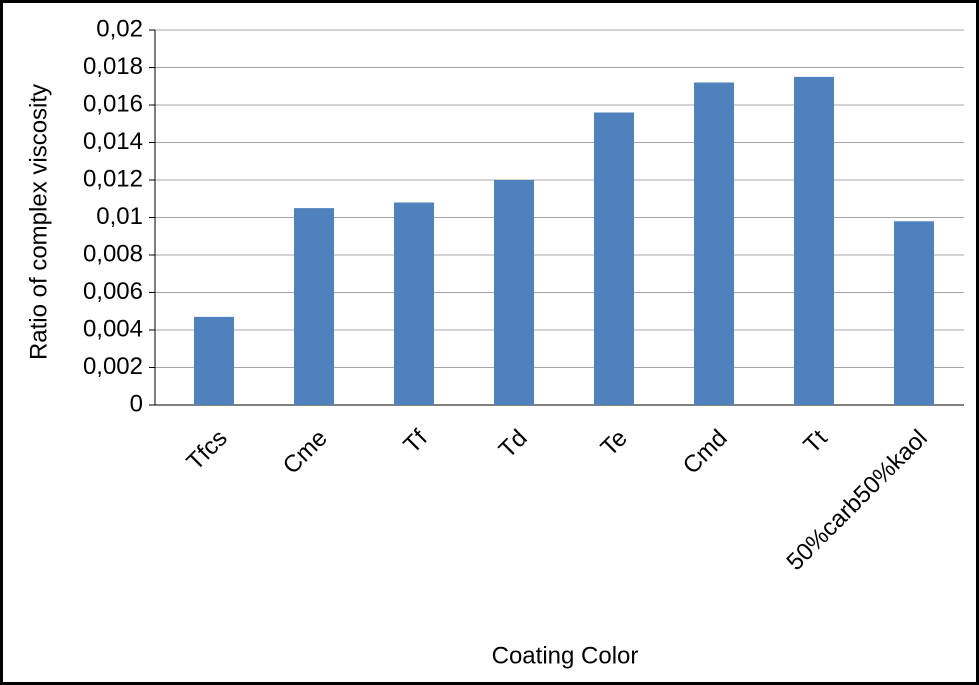  What do you see at coordinates (119, 28) in the screenshot?
I see `y-tick-label: 0,02` at bounding box center [119, 28].